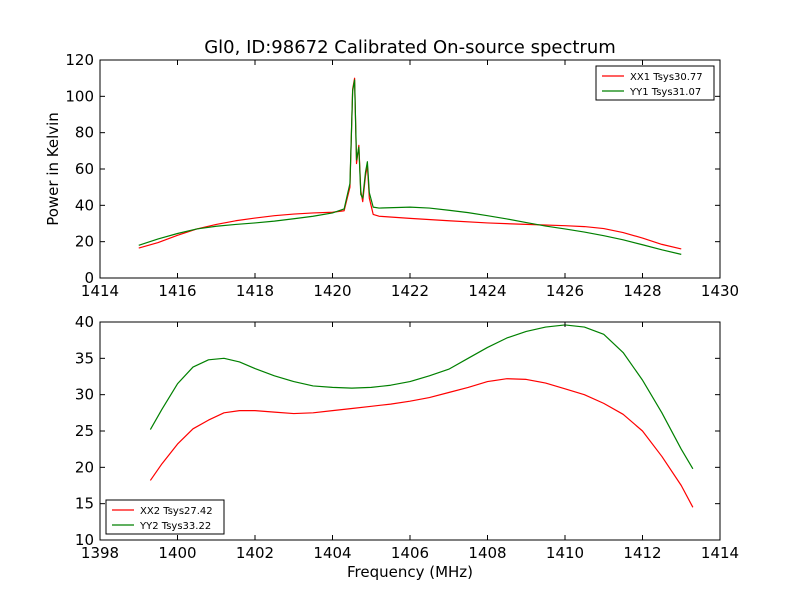 The image size is (800, 600). Describe the element at coordinates (410, 572) in the screenshot. I see `x-axis-label: Frequency (MHz)` at that location.